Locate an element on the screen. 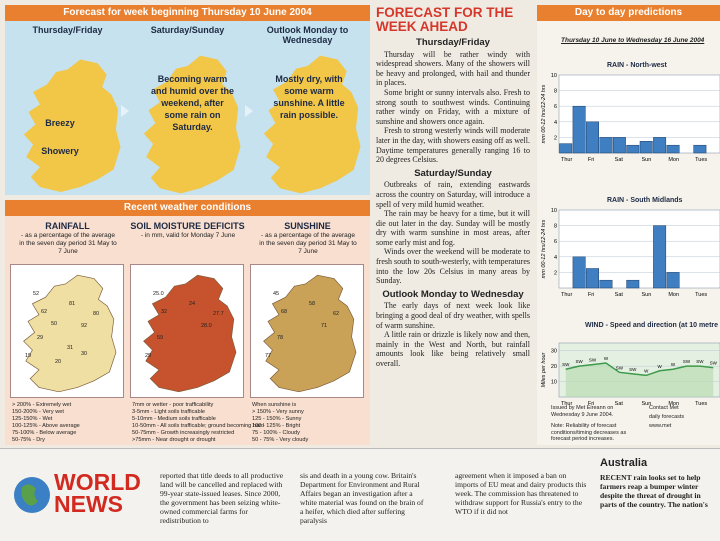  map-label: 80 is located at coordinates (96, 314).